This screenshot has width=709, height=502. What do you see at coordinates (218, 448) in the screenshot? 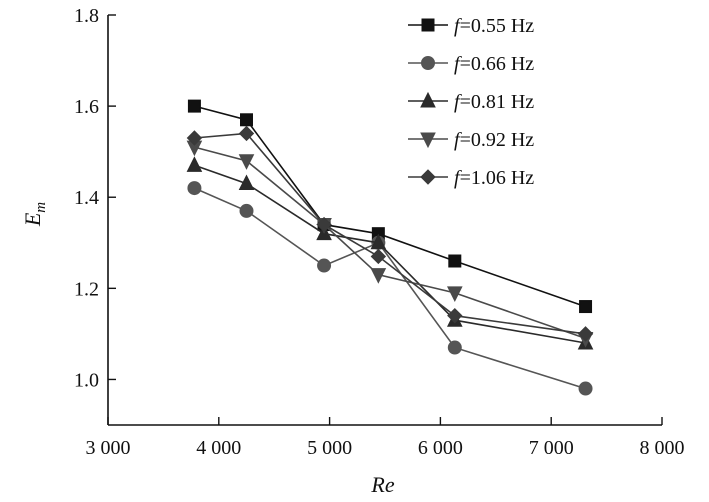
I see `x-tick-label: 4 000` at bounding box center [218, 448].